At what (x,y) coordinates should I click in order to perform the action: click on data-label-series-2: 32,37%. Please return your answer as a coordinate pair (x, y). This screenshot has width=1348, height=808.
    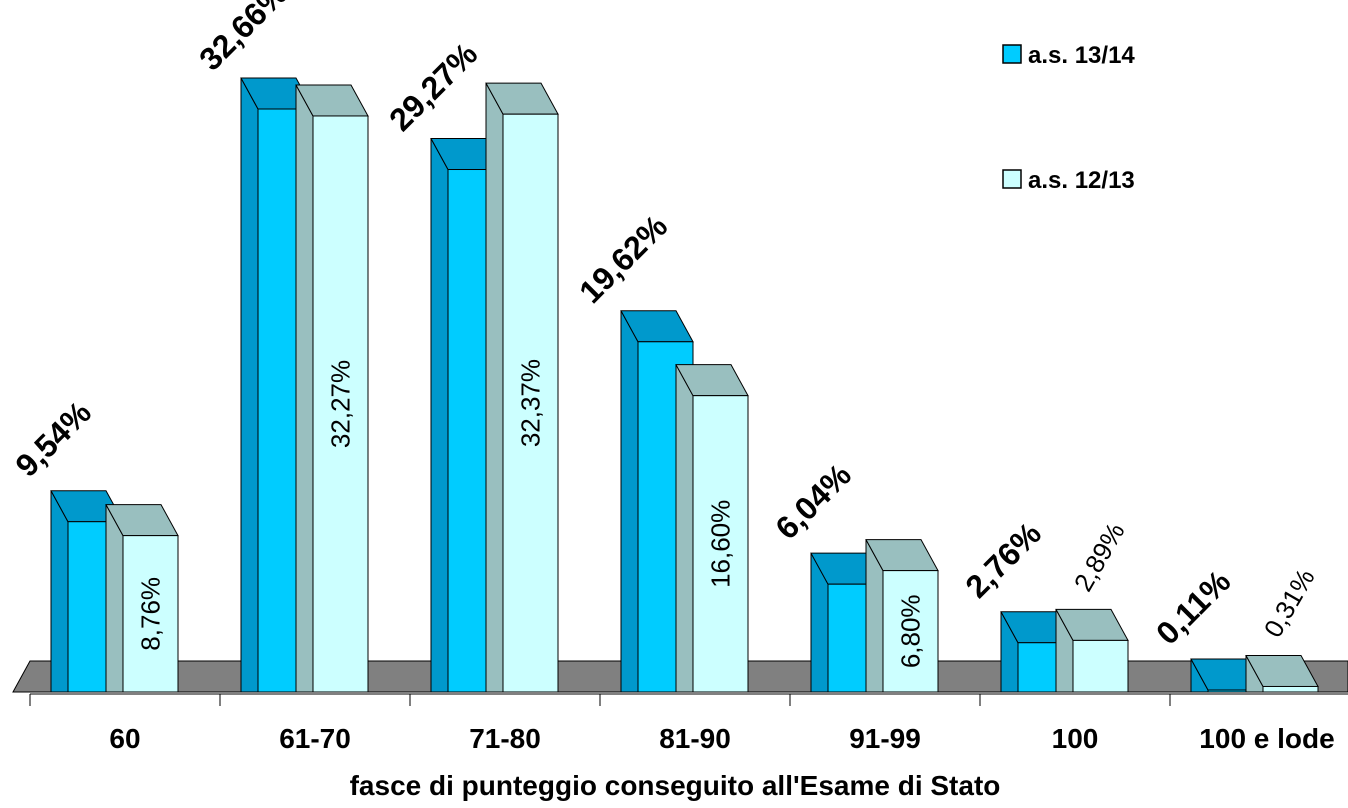
    Looking at the image, I should click on (531, 403).